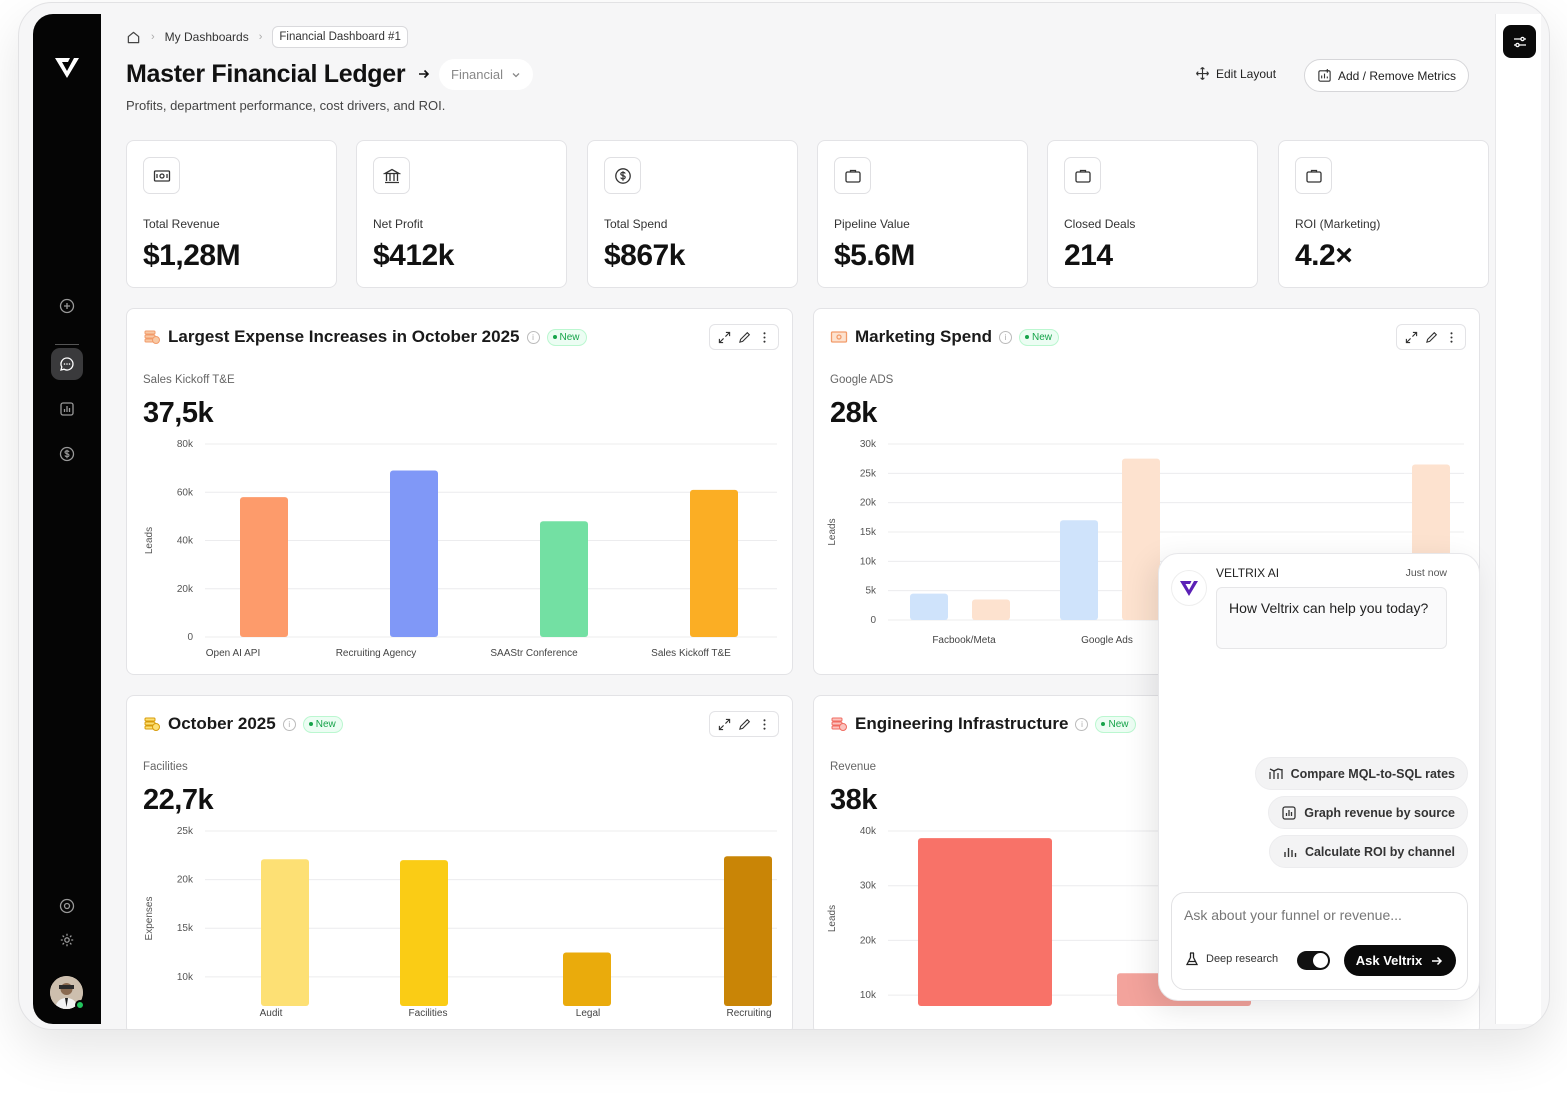  I want to click on deep-research-toggle, so click(1313, 960).